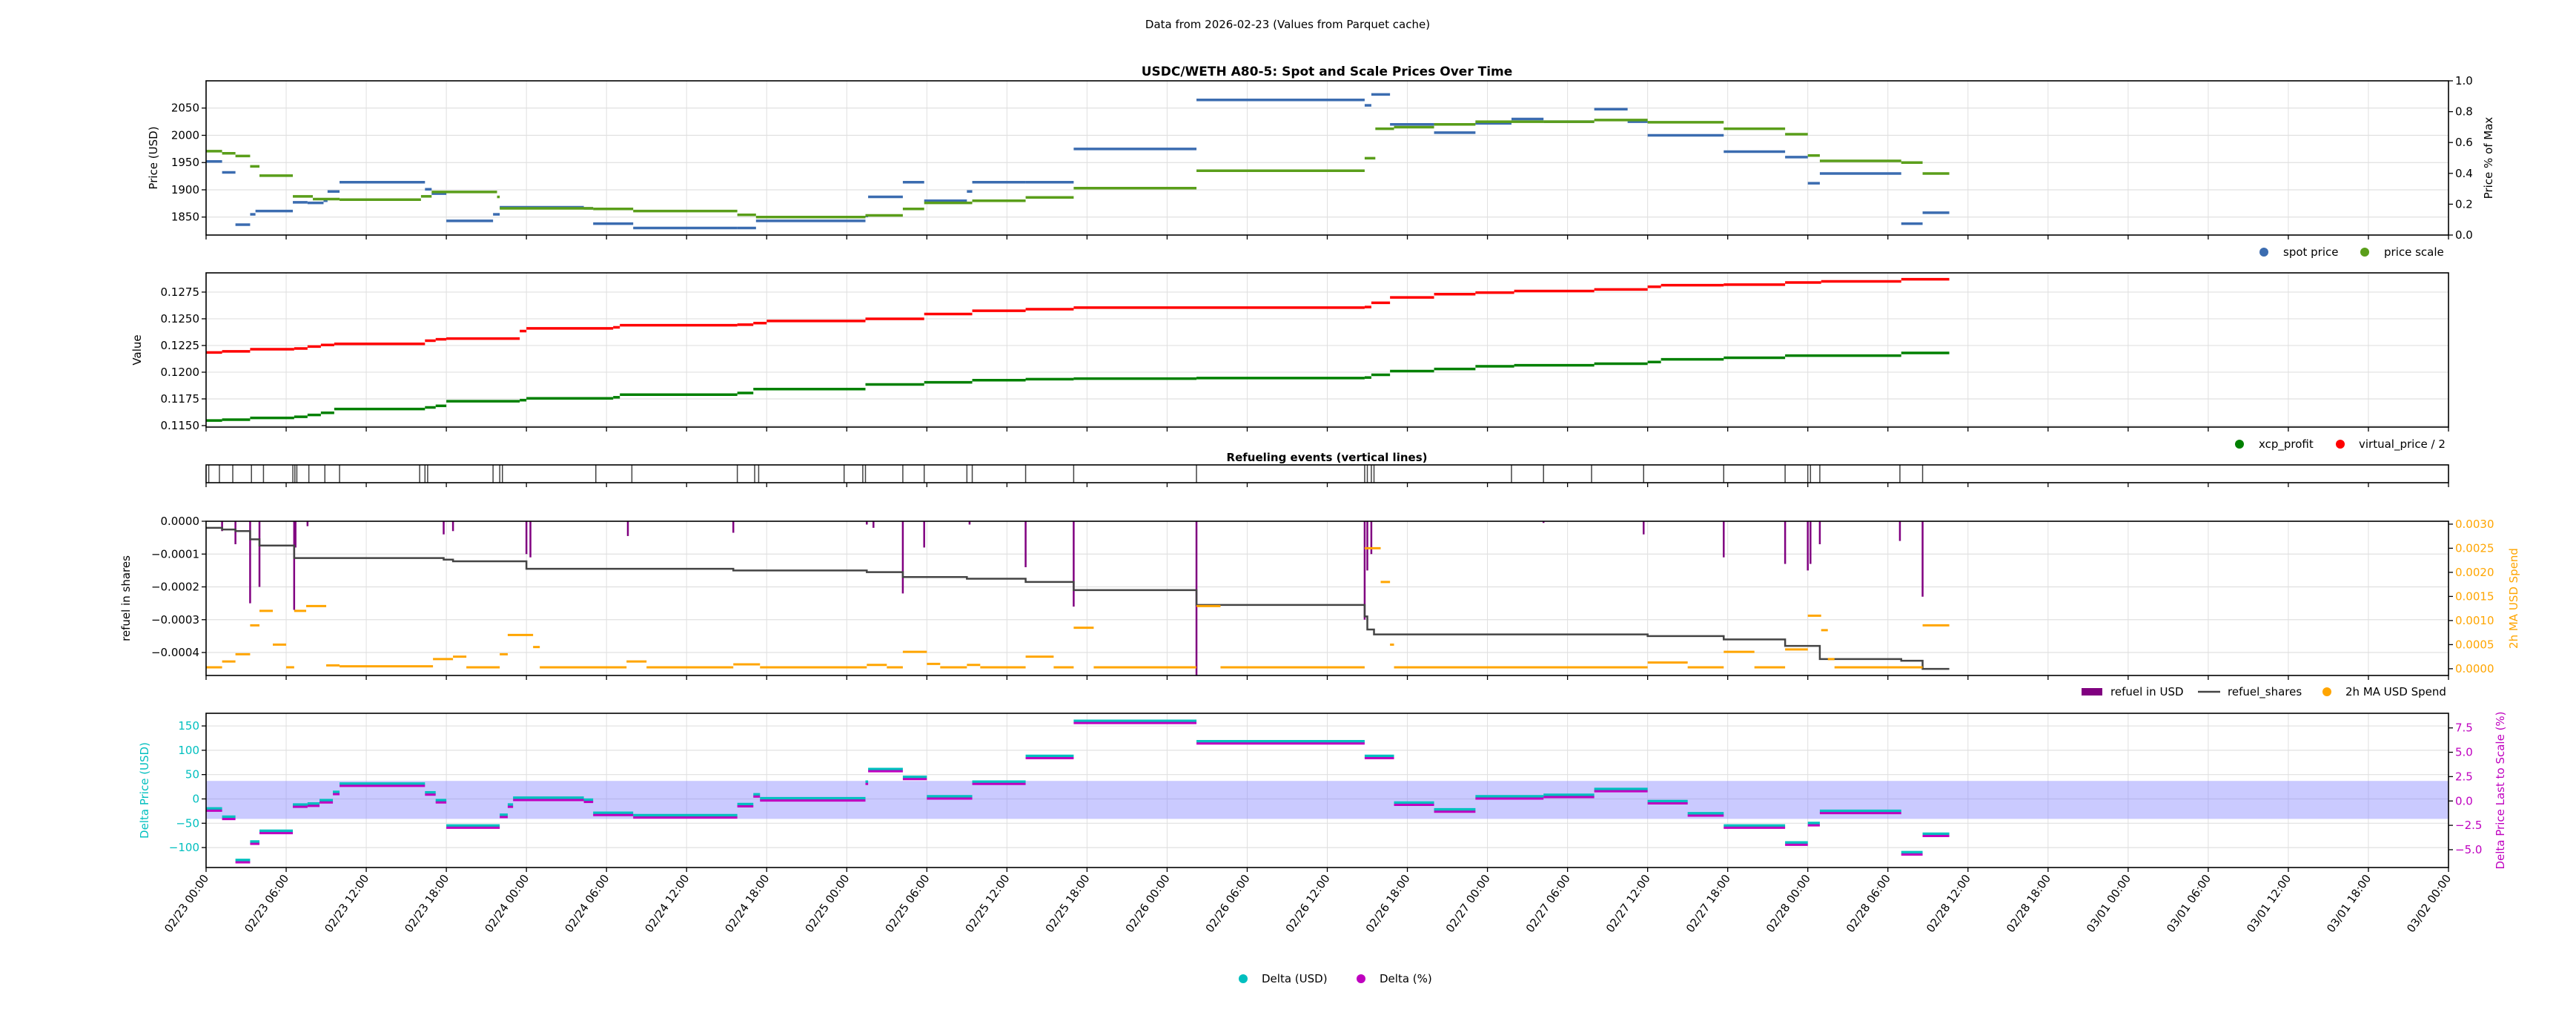 Image resolution: width=2576 pixels, height=1021 pixels. Describe the element at coordinates (2092, 691) in the screenshot. I see `legend-marker-refuel-usd` at that location.